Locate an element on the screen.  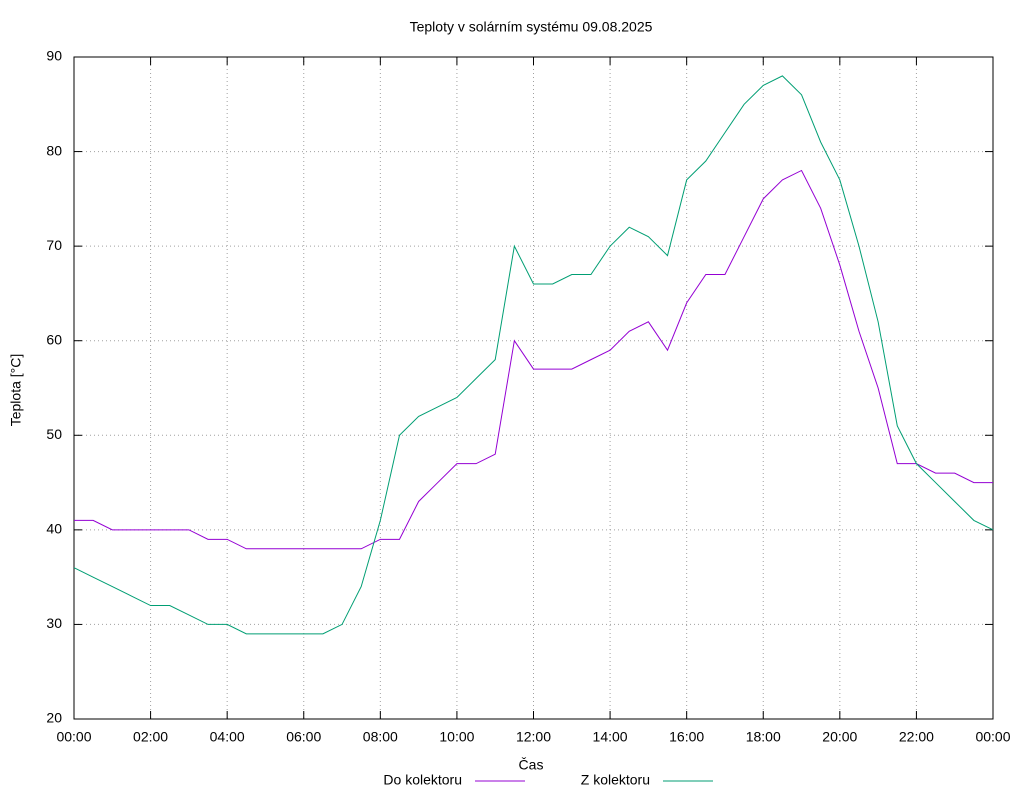
legend-label: Z kolektoru is located at coordinates (615, 780).